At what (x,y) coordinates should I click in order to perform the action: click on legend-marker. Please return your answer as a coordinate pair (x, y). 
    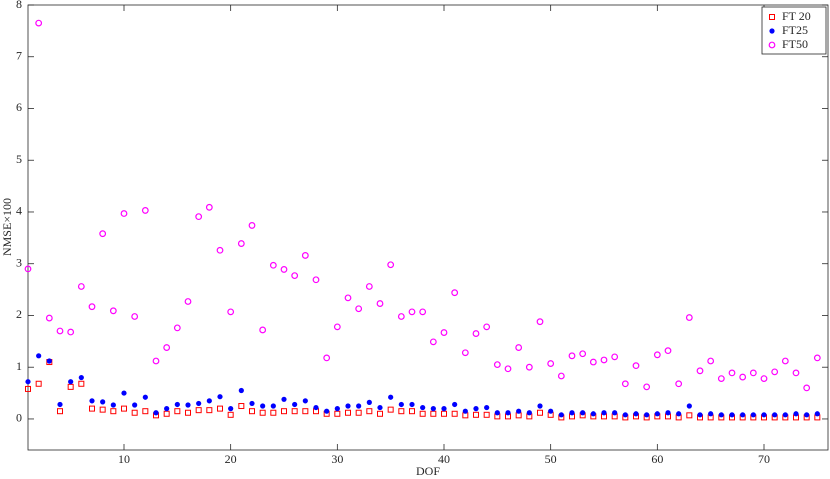
    Looking at the image, I should click on (772, 45).